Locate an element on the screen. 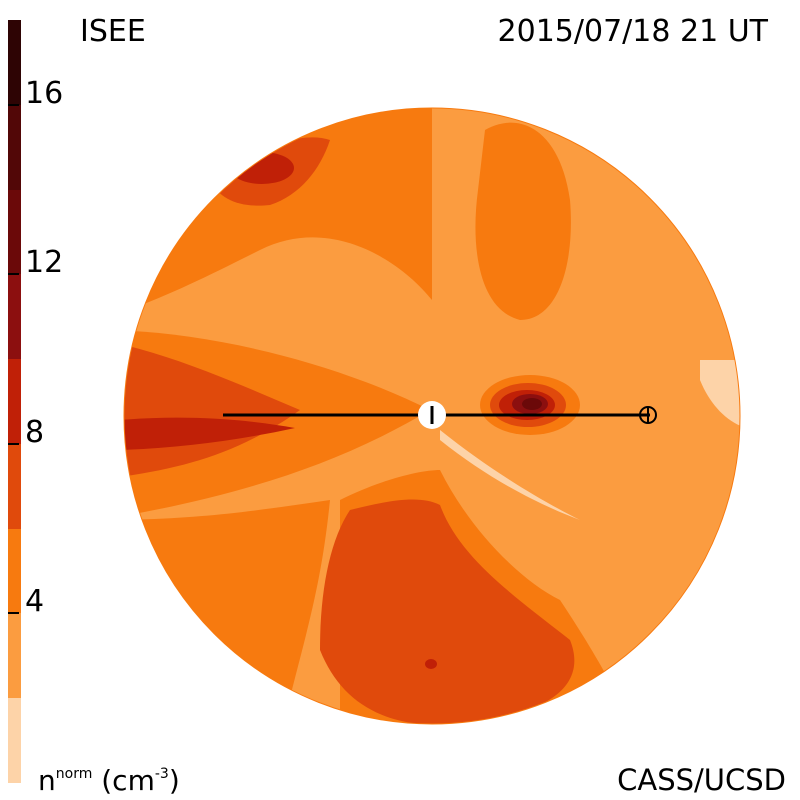  quantity-symbol: n is located at coordinates (47, 780).